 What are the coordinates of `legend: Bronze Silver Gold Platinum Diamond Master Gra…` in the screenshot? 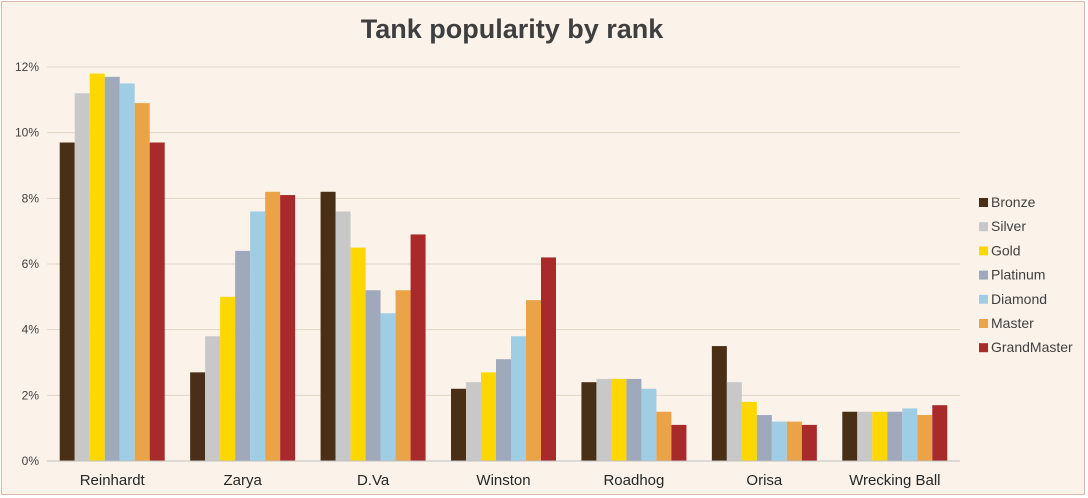 It's located at (1026, 274).